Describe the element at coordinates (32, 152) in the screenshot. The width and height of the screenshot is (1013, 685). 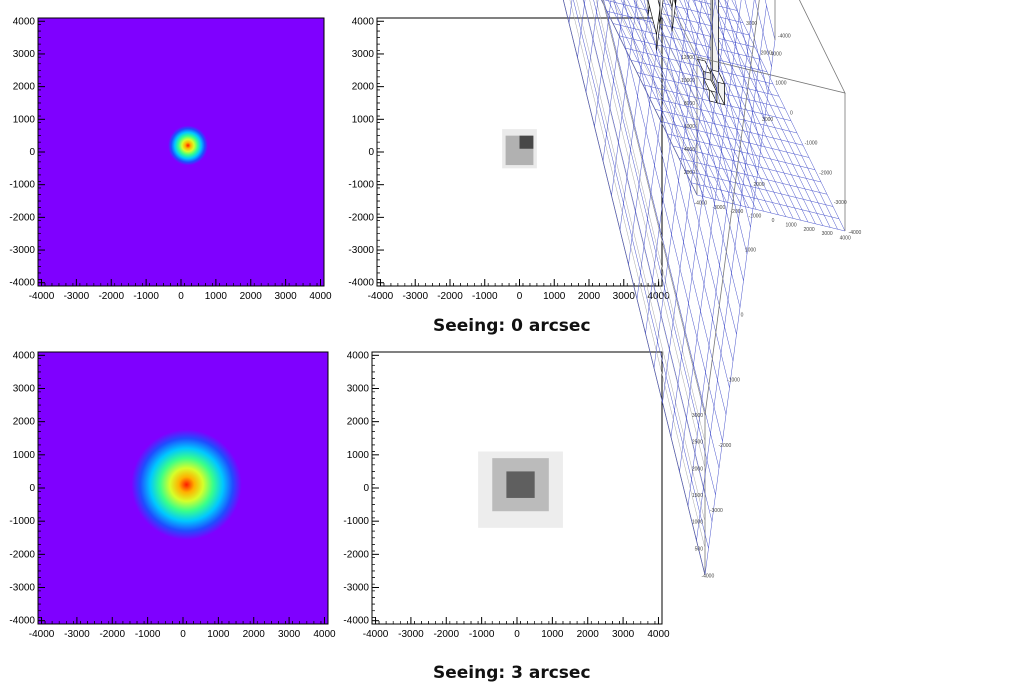
I see `heatmap-0-ytick-label: 0` at that location.